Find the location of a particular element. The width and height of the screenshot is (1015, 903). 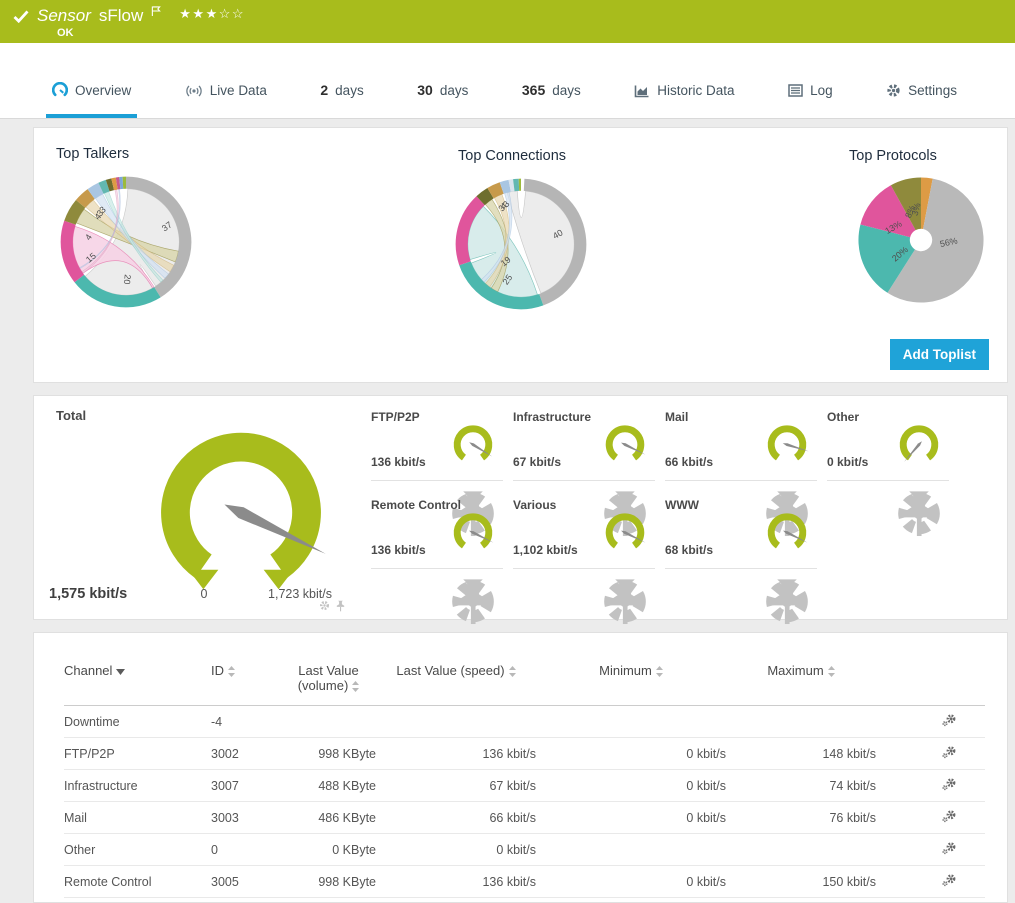

cell: 0 is located at coordinates (246, 849).